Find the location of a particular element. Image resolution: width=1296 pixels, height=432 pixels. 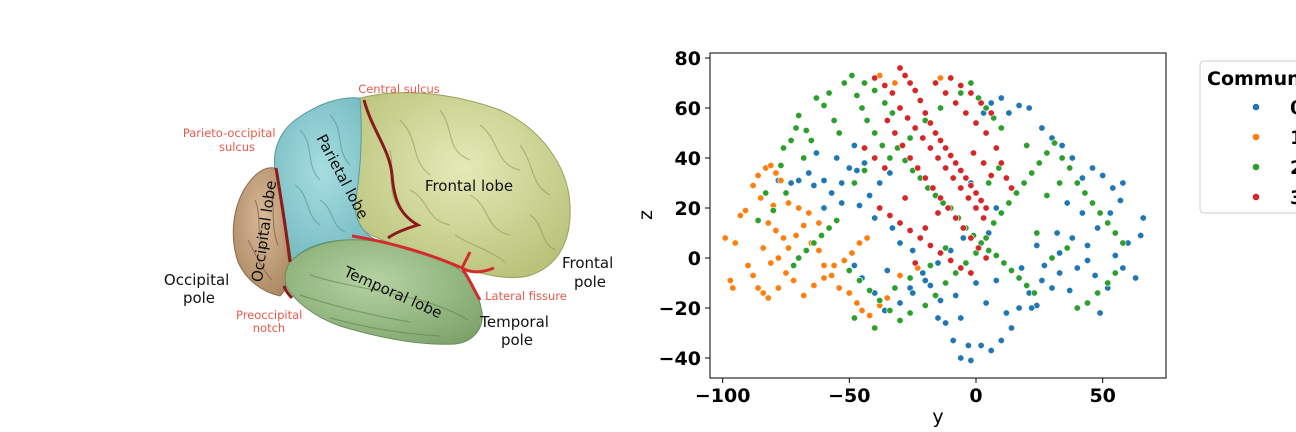

legend-label-2: 2 is located at coordinates (1293, 168).